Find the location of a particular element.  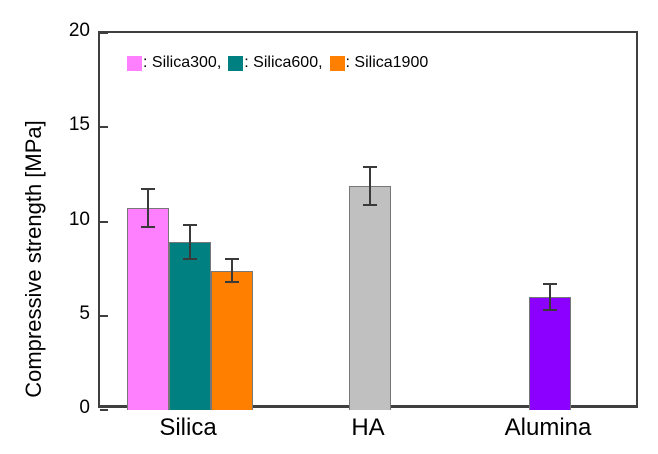

legend-label: : Silica1900 is located at coordinates (387, 62).